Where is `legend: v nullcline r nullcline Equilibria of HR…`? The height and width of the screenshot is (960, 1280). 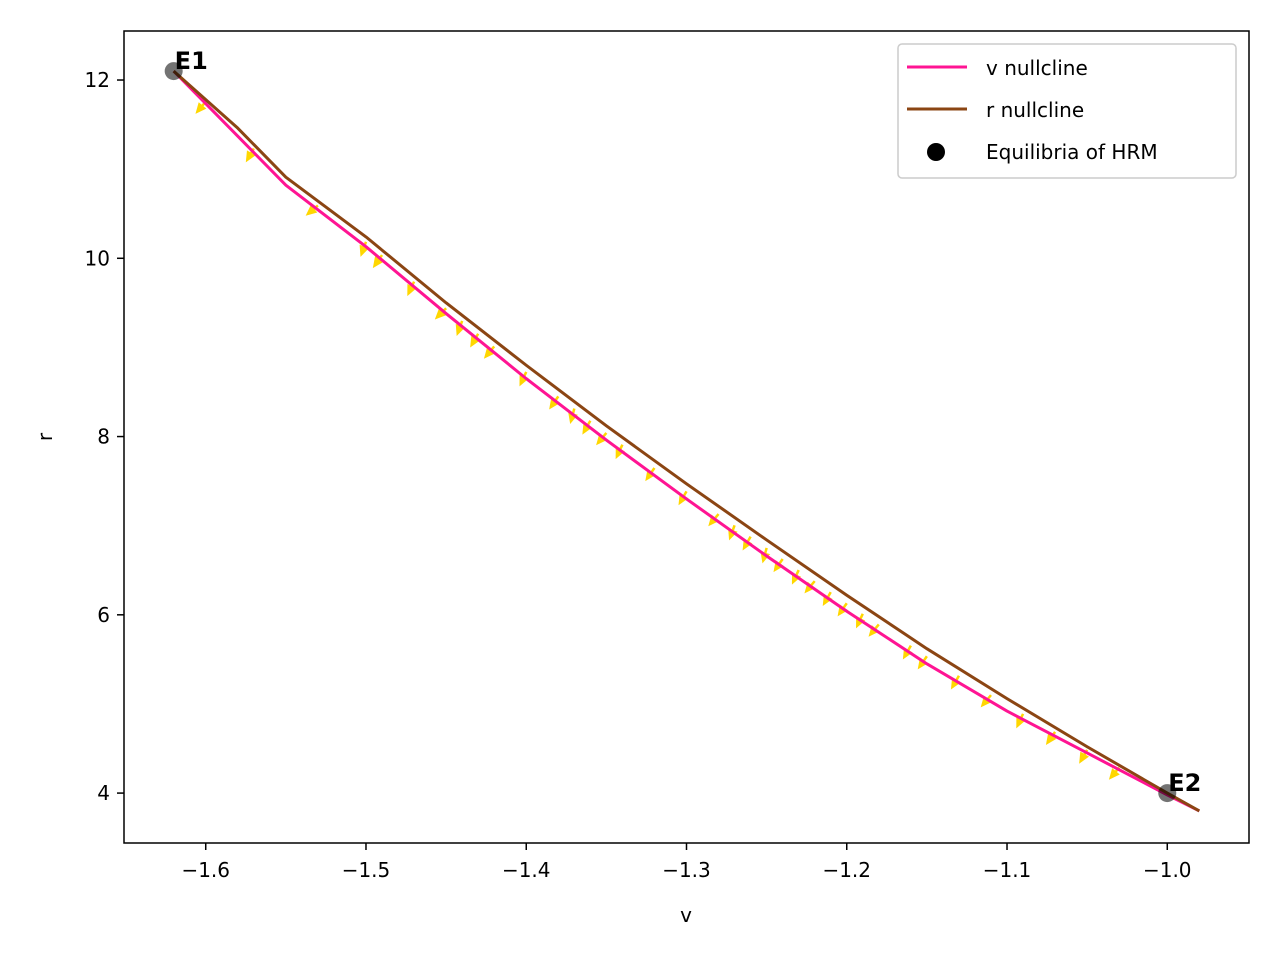
legend: v nullcline r nullcline Equilibria of HR… is located at coordinates (1067, 111).